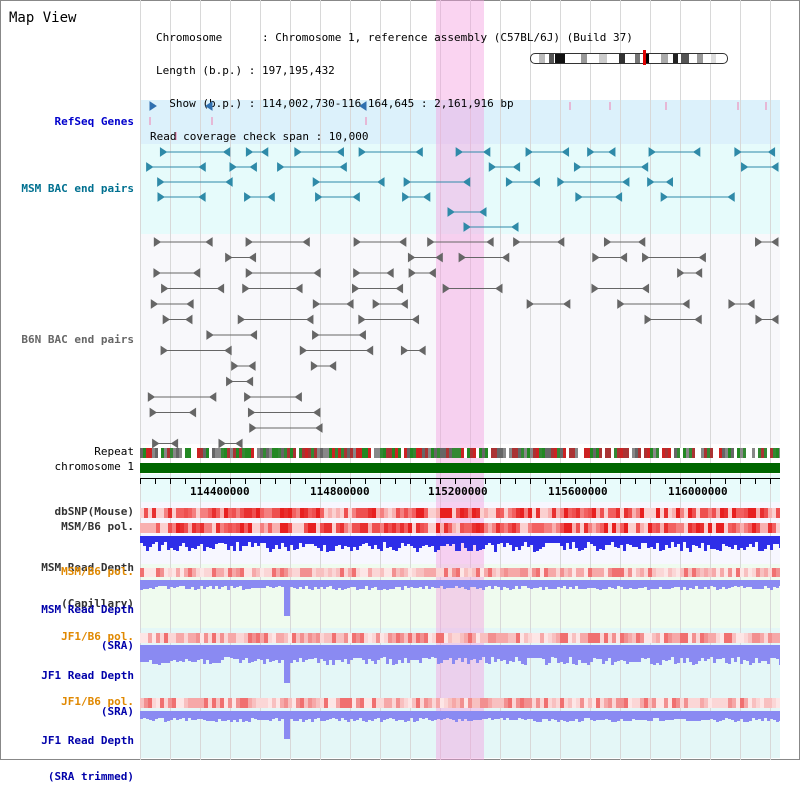 The width and height of the screenshot is (800, 795). I want to click on jf1-b6-pol-track, so click(460, 638).